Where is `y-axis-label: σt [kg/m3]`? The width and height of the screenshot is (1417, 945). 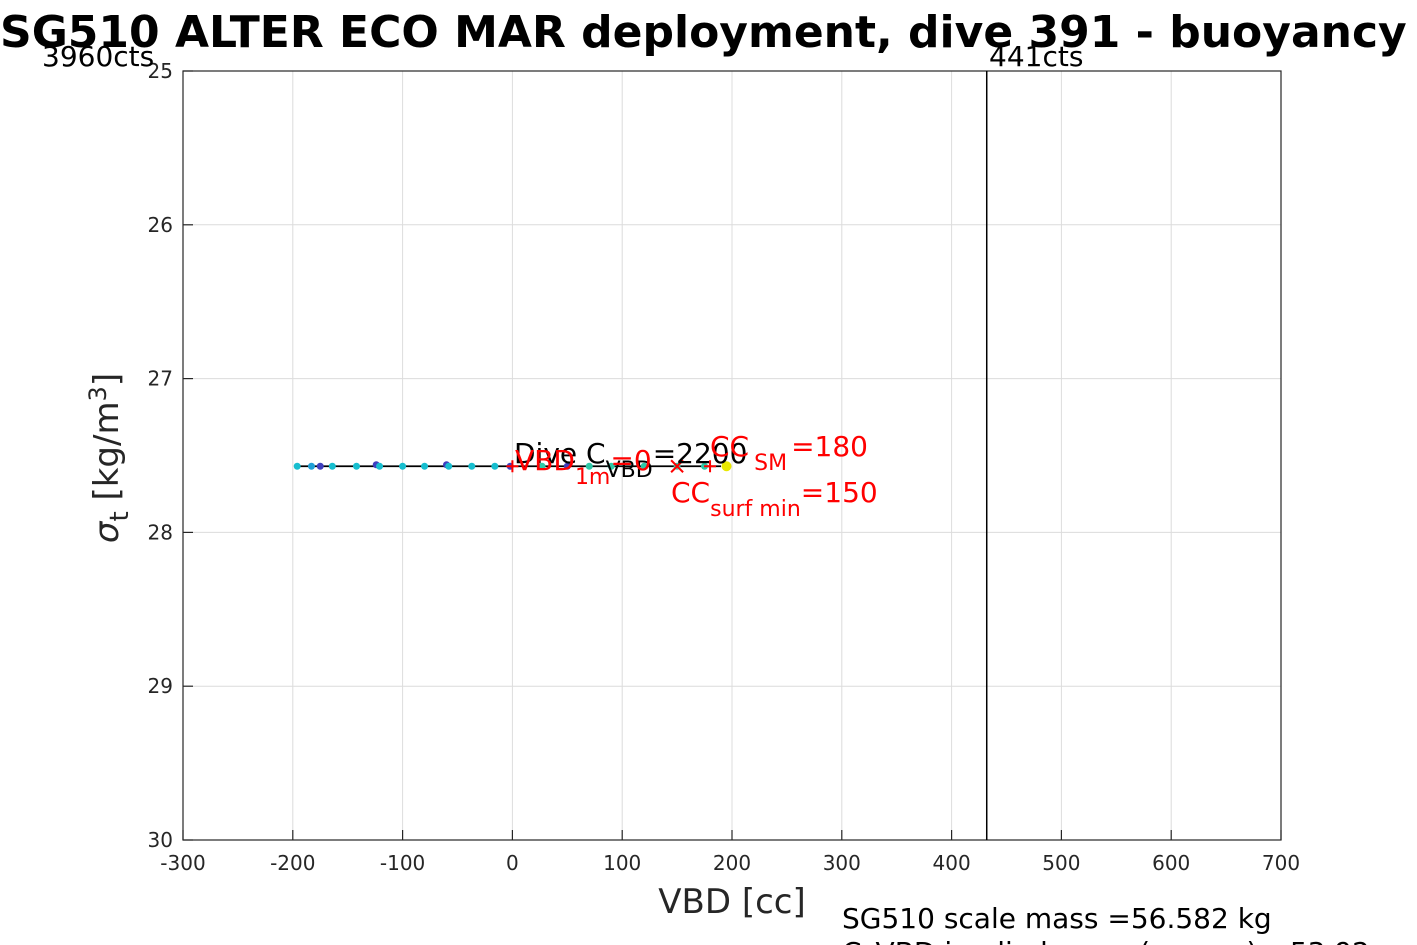
y-axis-label: σt [kg/m3] is located at coordinates (109, 458).